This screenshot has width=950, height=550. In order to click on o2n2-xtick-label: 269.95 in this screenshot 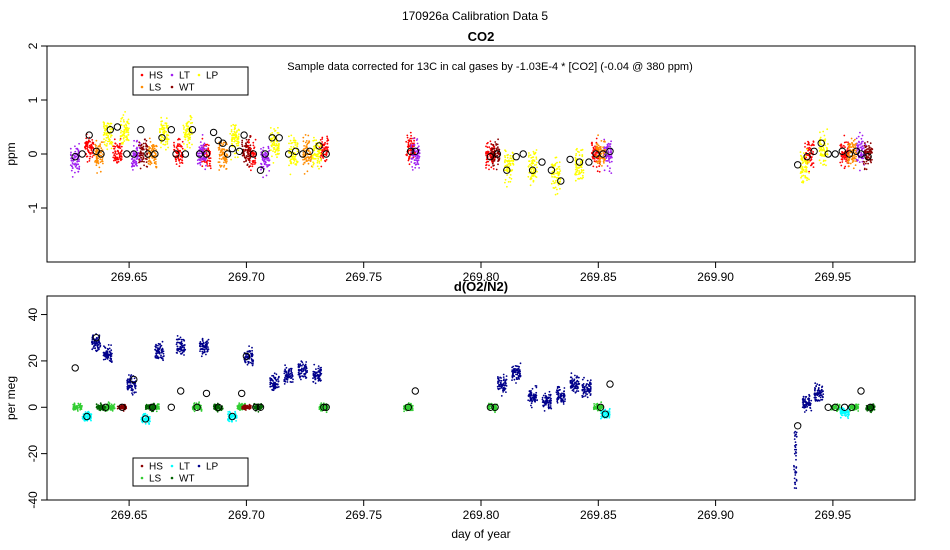, I will do `click(833, 515)`.